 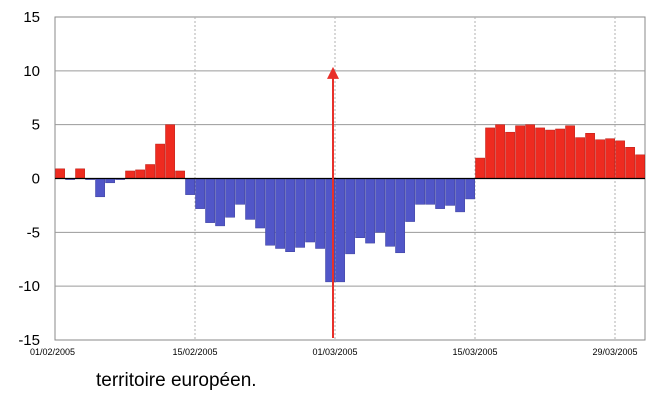 What do you see at coordinates (52, 352) in the screenshot?
I see `x-tick-label: 01/02/2005` at bounding box center [52, 352].